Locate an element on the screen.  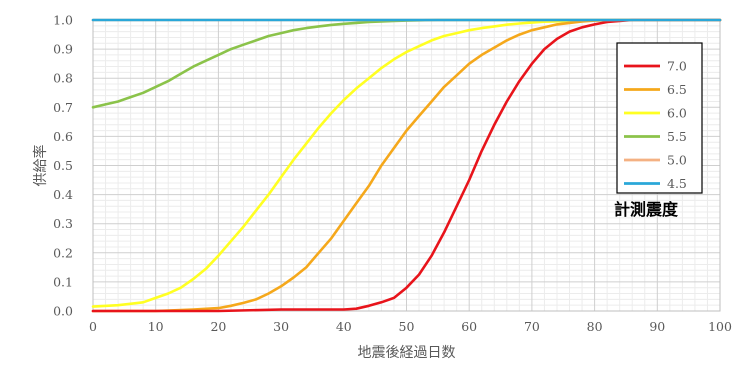
legend-title: 計測震度 is located at coordinates (646, 209).